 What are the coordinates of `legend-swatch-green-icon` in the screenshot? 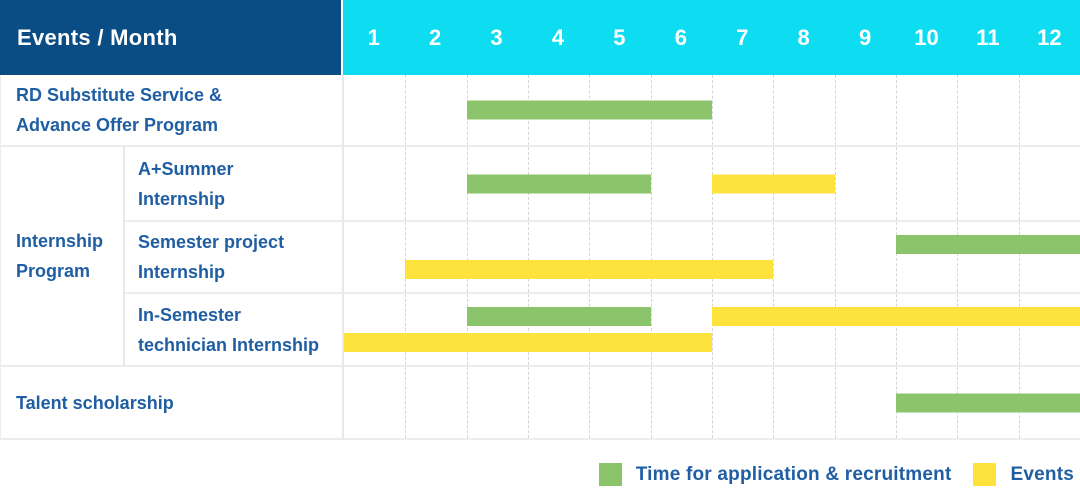 It's located at (610, 474).